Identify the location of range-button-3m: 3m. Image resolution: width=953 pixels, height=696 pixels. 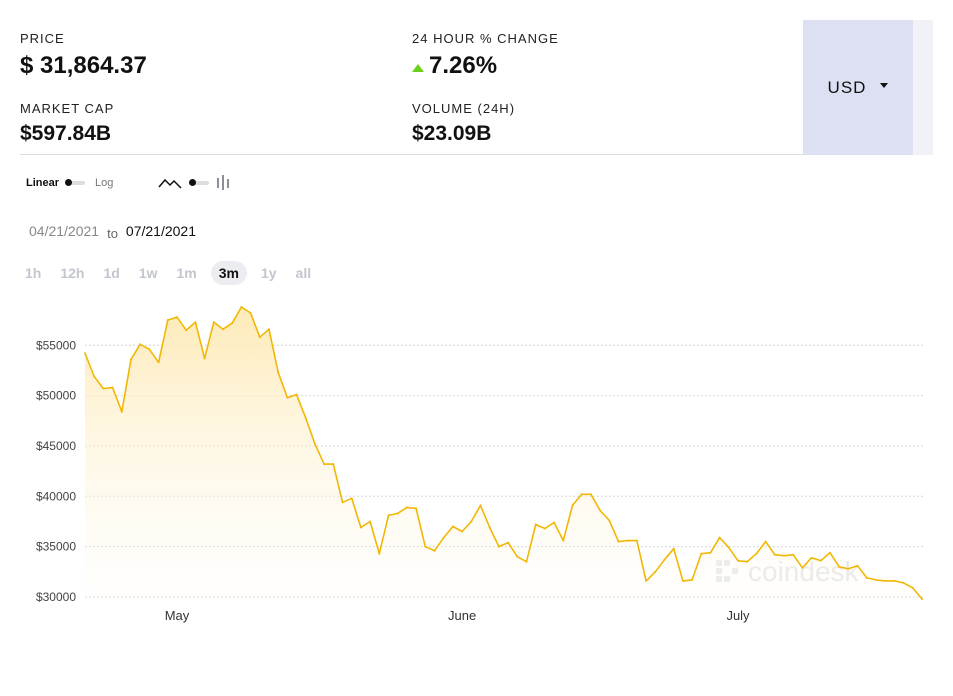
(228, 273).